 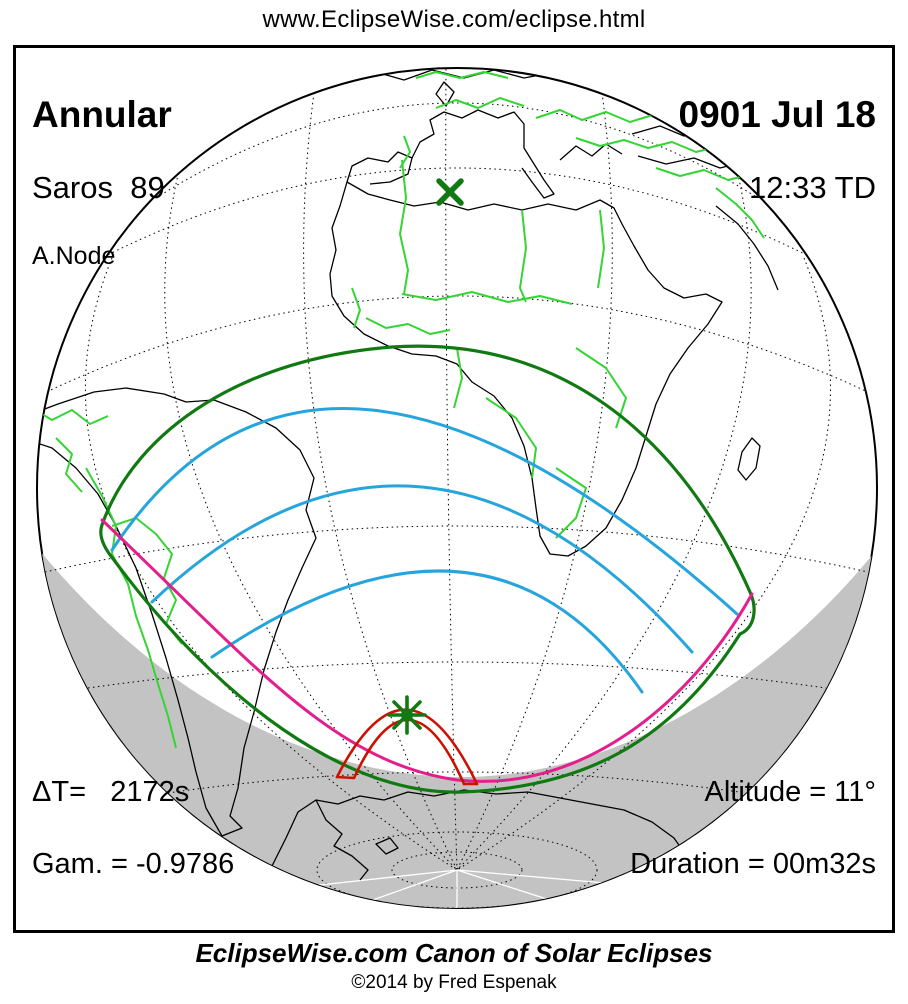 What do you see at coordinates (177, 612) in the screenshot?
I see `south-america-coast` at bounding box center [177, 612].